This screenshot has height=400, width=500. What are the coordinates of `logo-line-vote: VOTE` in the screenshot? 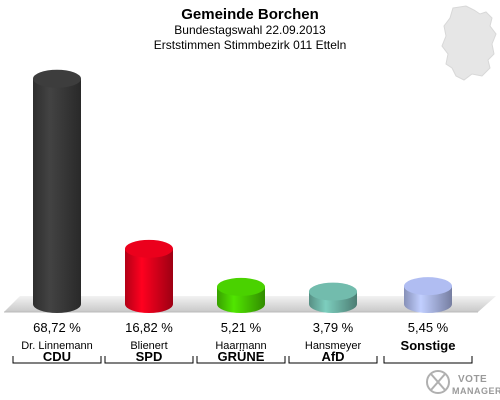 It's located at (472, 379).